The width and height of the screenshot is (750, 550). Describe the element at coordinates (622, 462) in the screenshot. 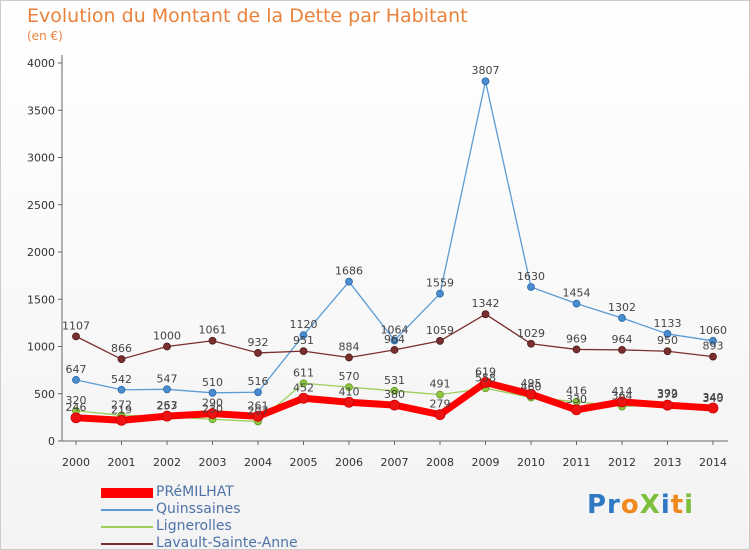

I see `x-tick-label: 2012` at that location.